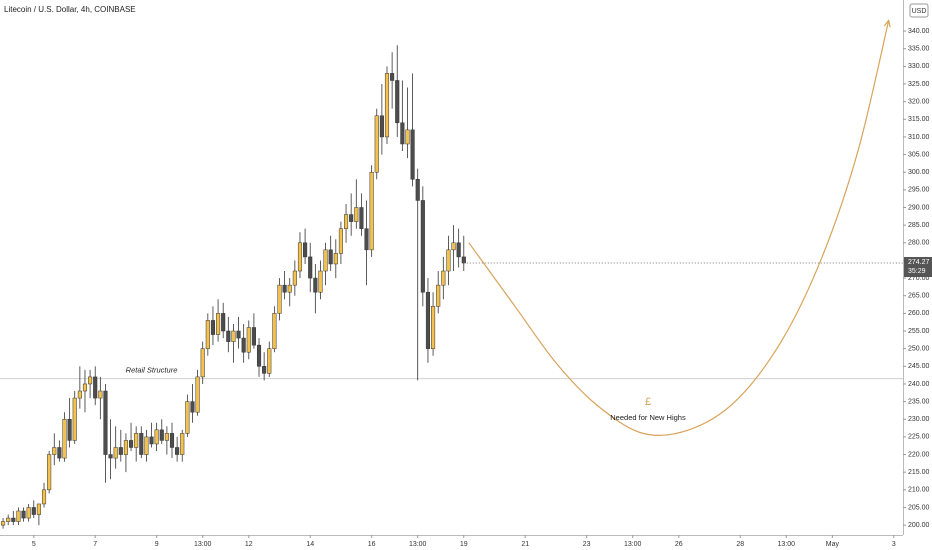 This screenshot has width=932, height=550. I want to click on x-tick-label: 14, so click(310, 544).